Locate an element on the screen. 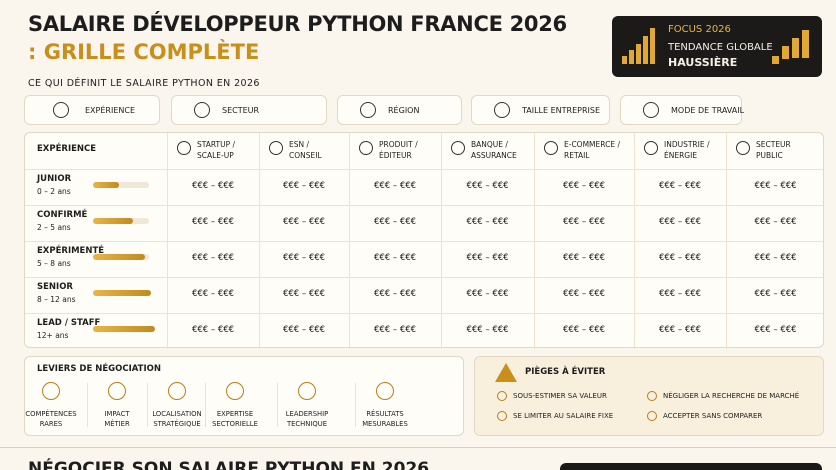 Image resolution: width=836 pixels, height=470 pixels. title-sub: : GRILLE COMPLÈTE is located at coordinates (144, 52).